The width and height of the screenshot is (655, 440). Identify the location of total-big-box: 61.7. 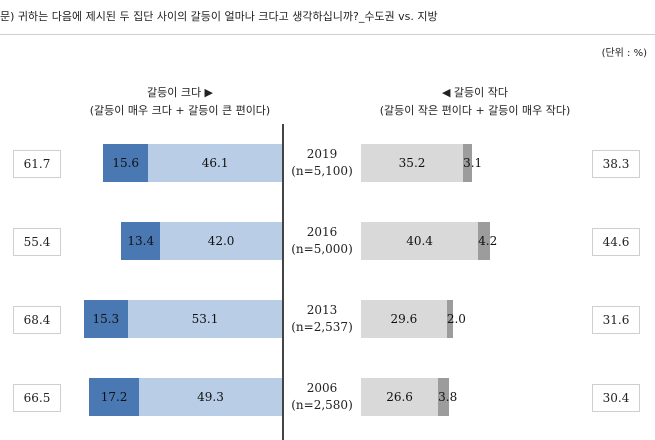
(37, 164).